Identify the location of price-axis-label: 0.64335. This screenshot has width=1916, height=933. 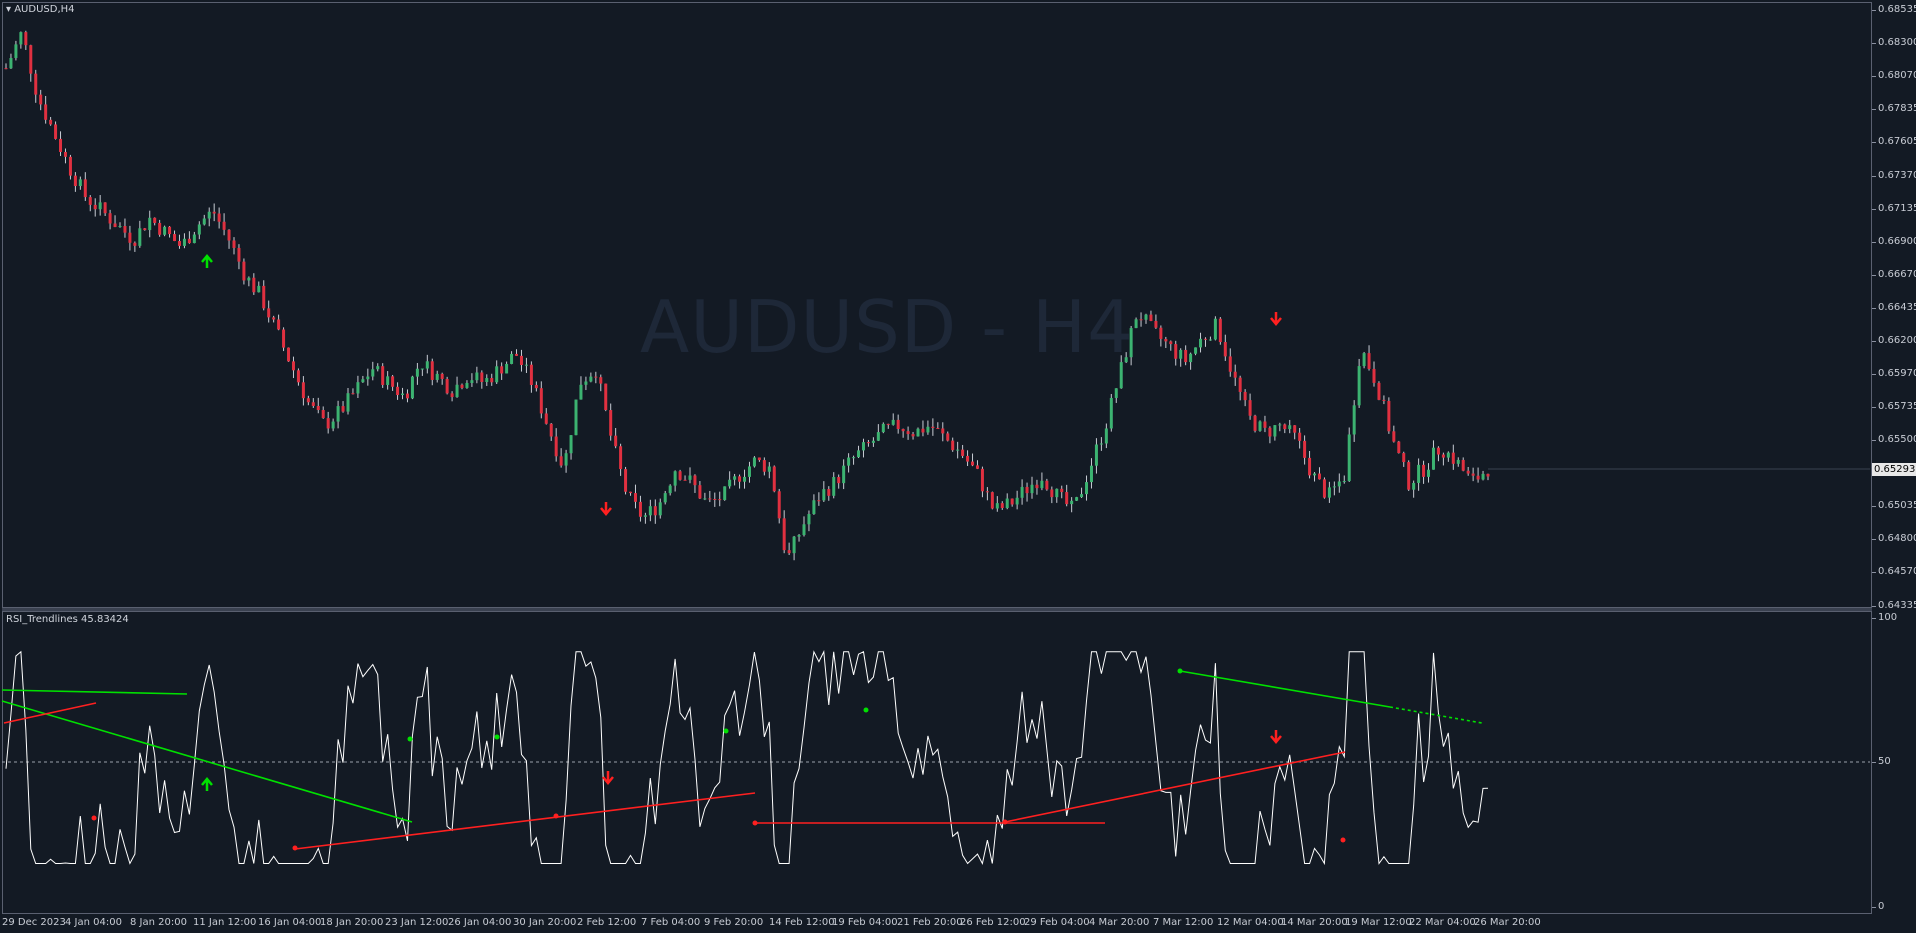
(1893, 605).